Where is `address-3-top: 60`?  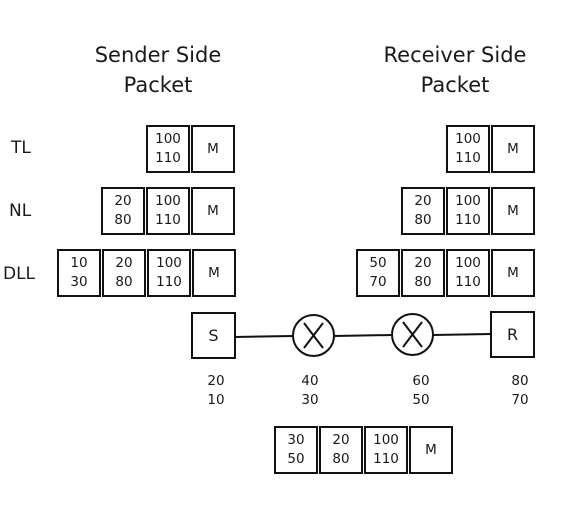
address-3-top: 60 is located at coordinates (421, 381).